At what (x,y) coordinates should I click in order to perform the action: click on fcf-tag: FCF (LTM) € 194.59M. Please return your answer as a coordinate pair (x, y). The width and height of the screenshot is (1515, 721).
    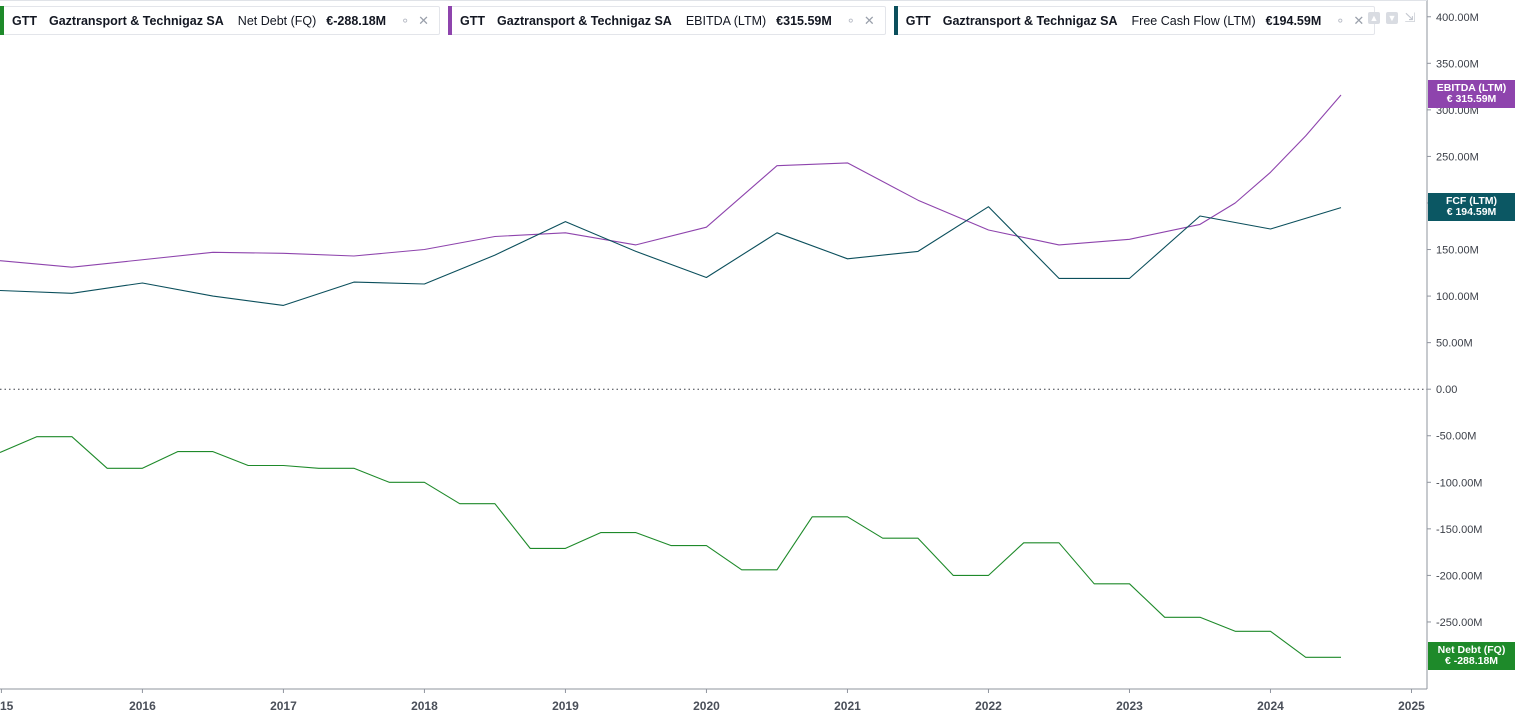
    Looking at the image, I should click on (1471, 206).